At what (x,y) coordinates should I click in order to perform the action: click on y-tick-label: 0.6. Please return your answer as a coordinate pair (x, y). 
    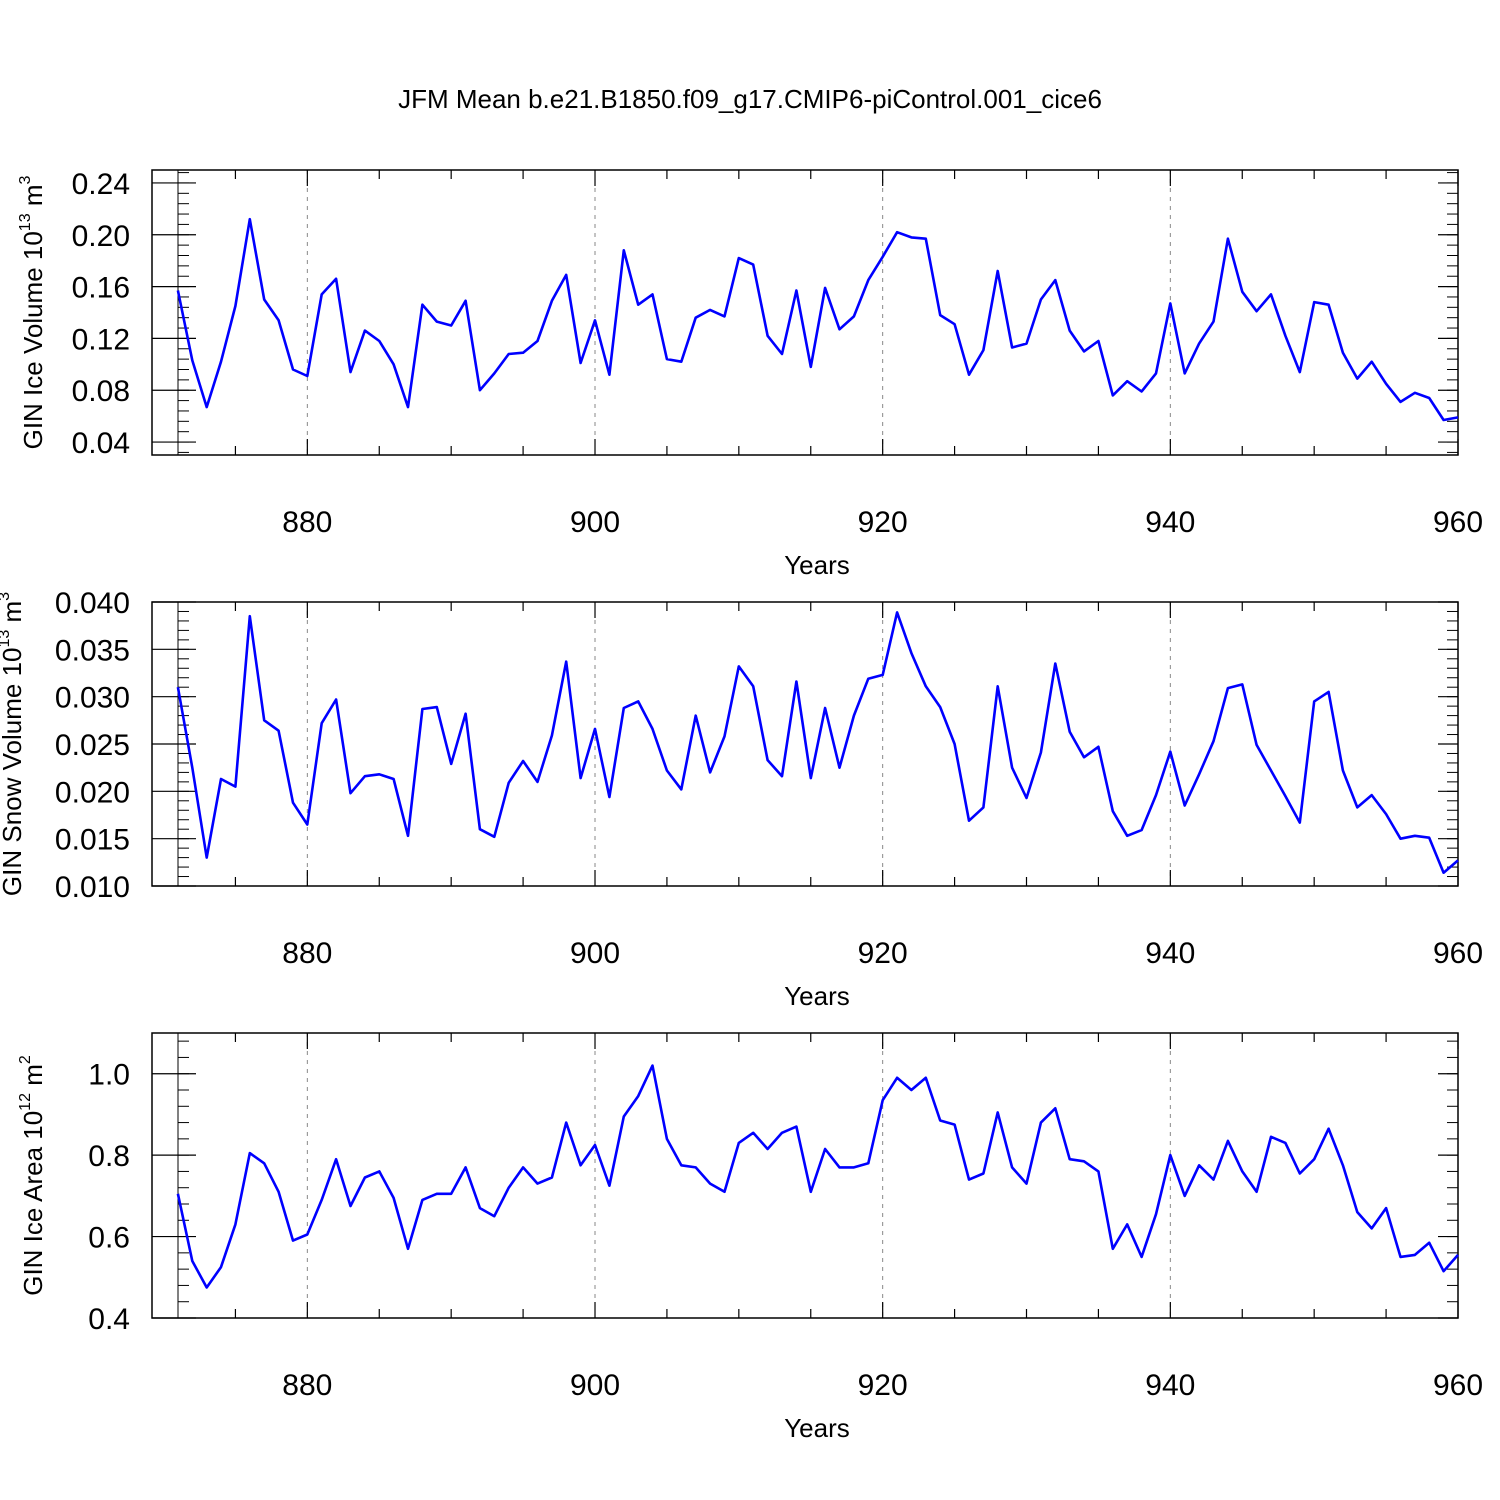
    Looking at the image, I should click on (109, 1238).